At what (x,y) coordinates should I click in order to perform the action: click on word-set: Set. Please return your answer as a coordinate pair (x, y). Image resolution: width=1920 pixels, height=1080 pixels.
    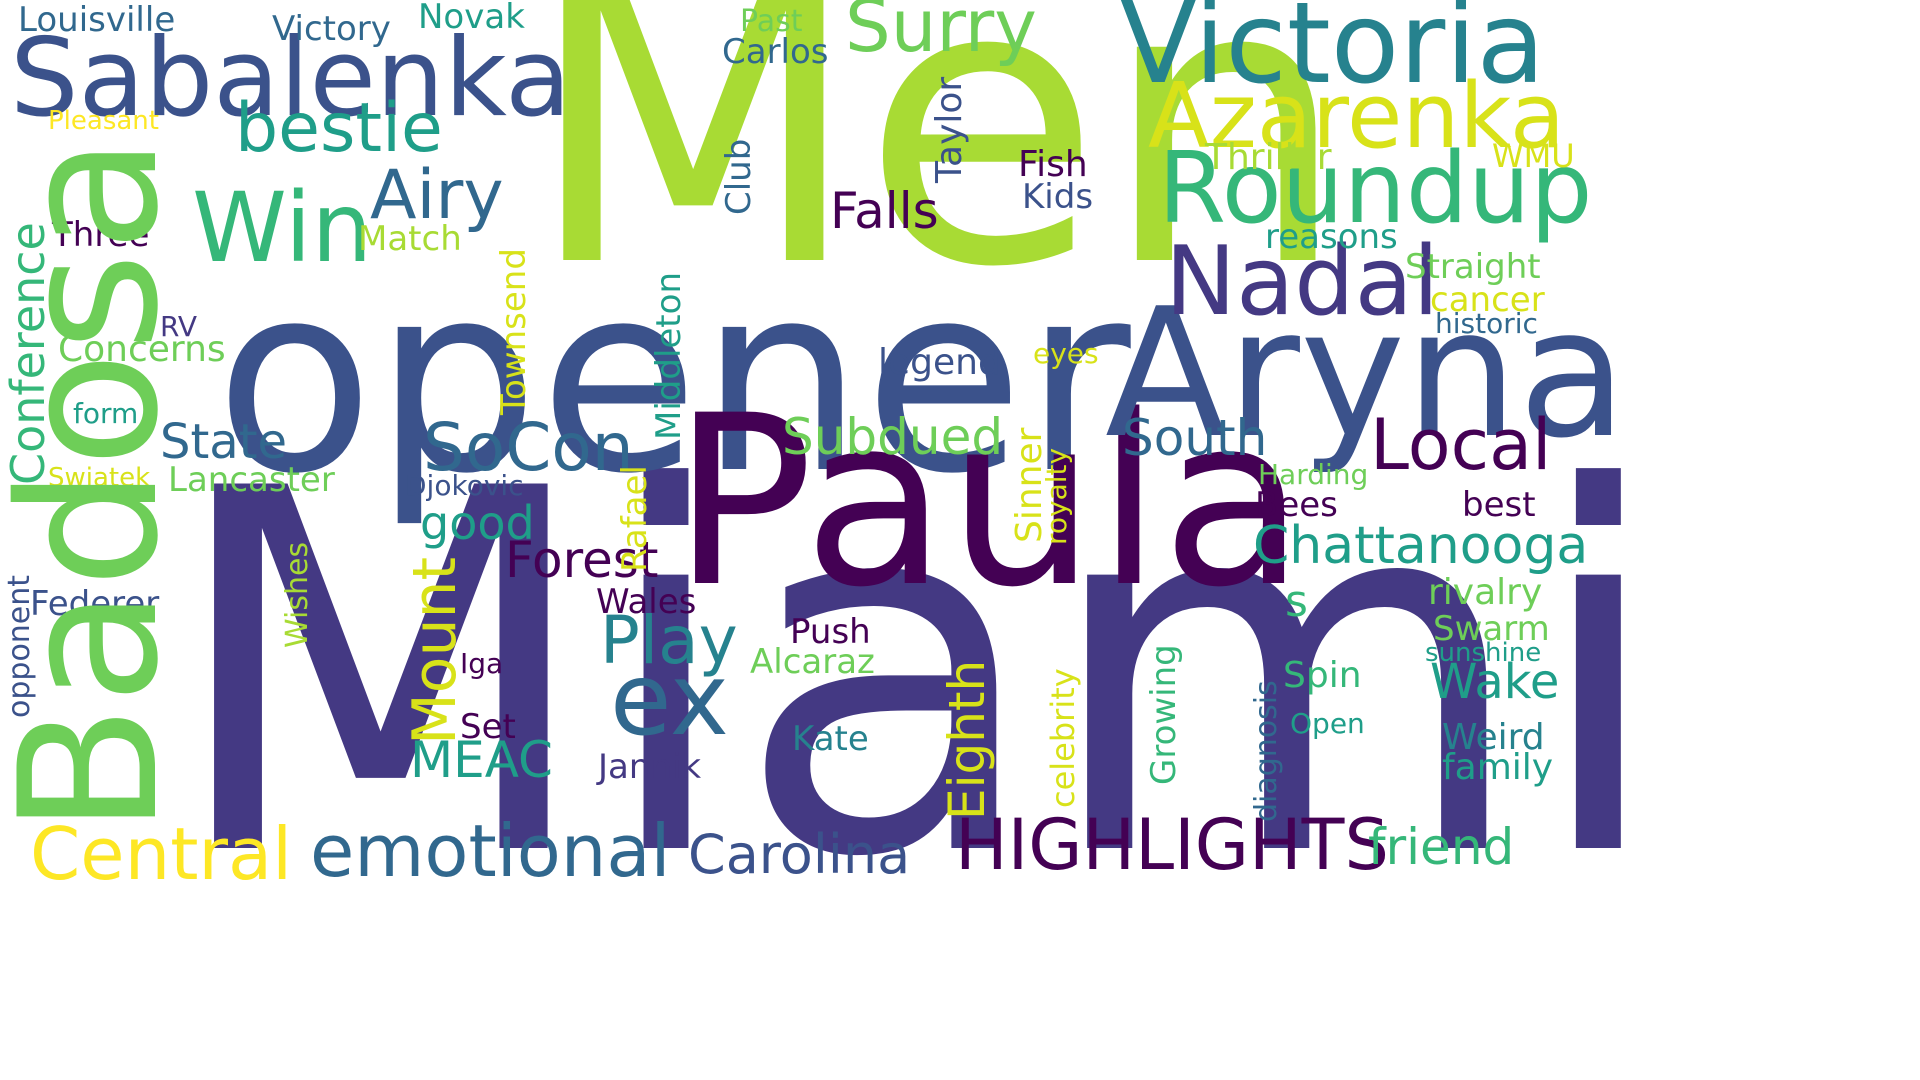
    Looking at the image, I should click on (488, 727).